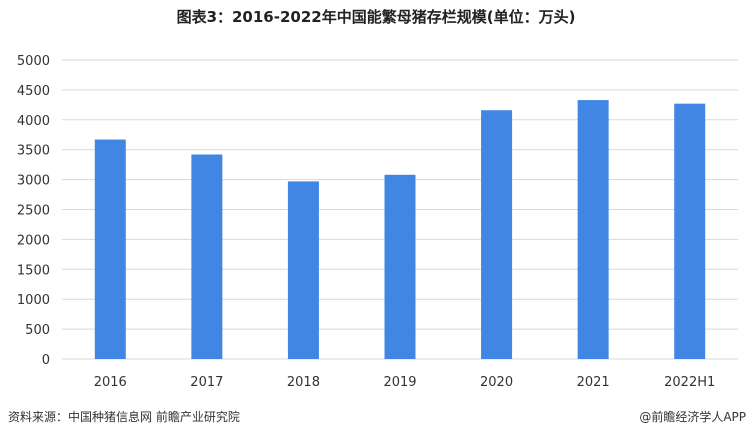  Describe the element at coordinates (689, 382) in the screenshot. I see `x-tick-label: 2022H1` at that location.